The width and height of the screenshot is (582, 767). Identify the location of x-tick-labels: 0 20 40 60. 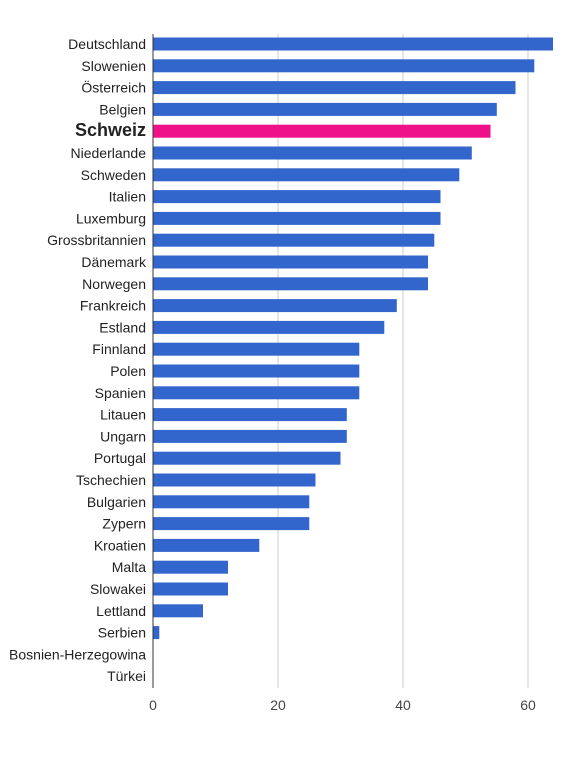
(342, 705).